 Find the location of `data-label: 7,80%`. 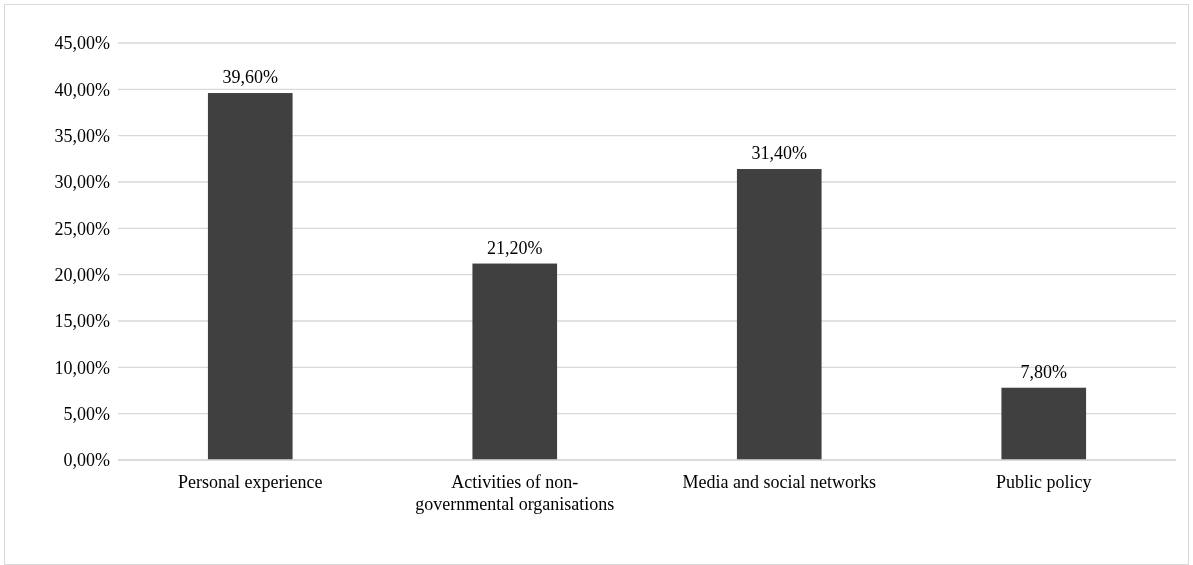

data-label: 7,80% is located at coordinates (1043, 371).